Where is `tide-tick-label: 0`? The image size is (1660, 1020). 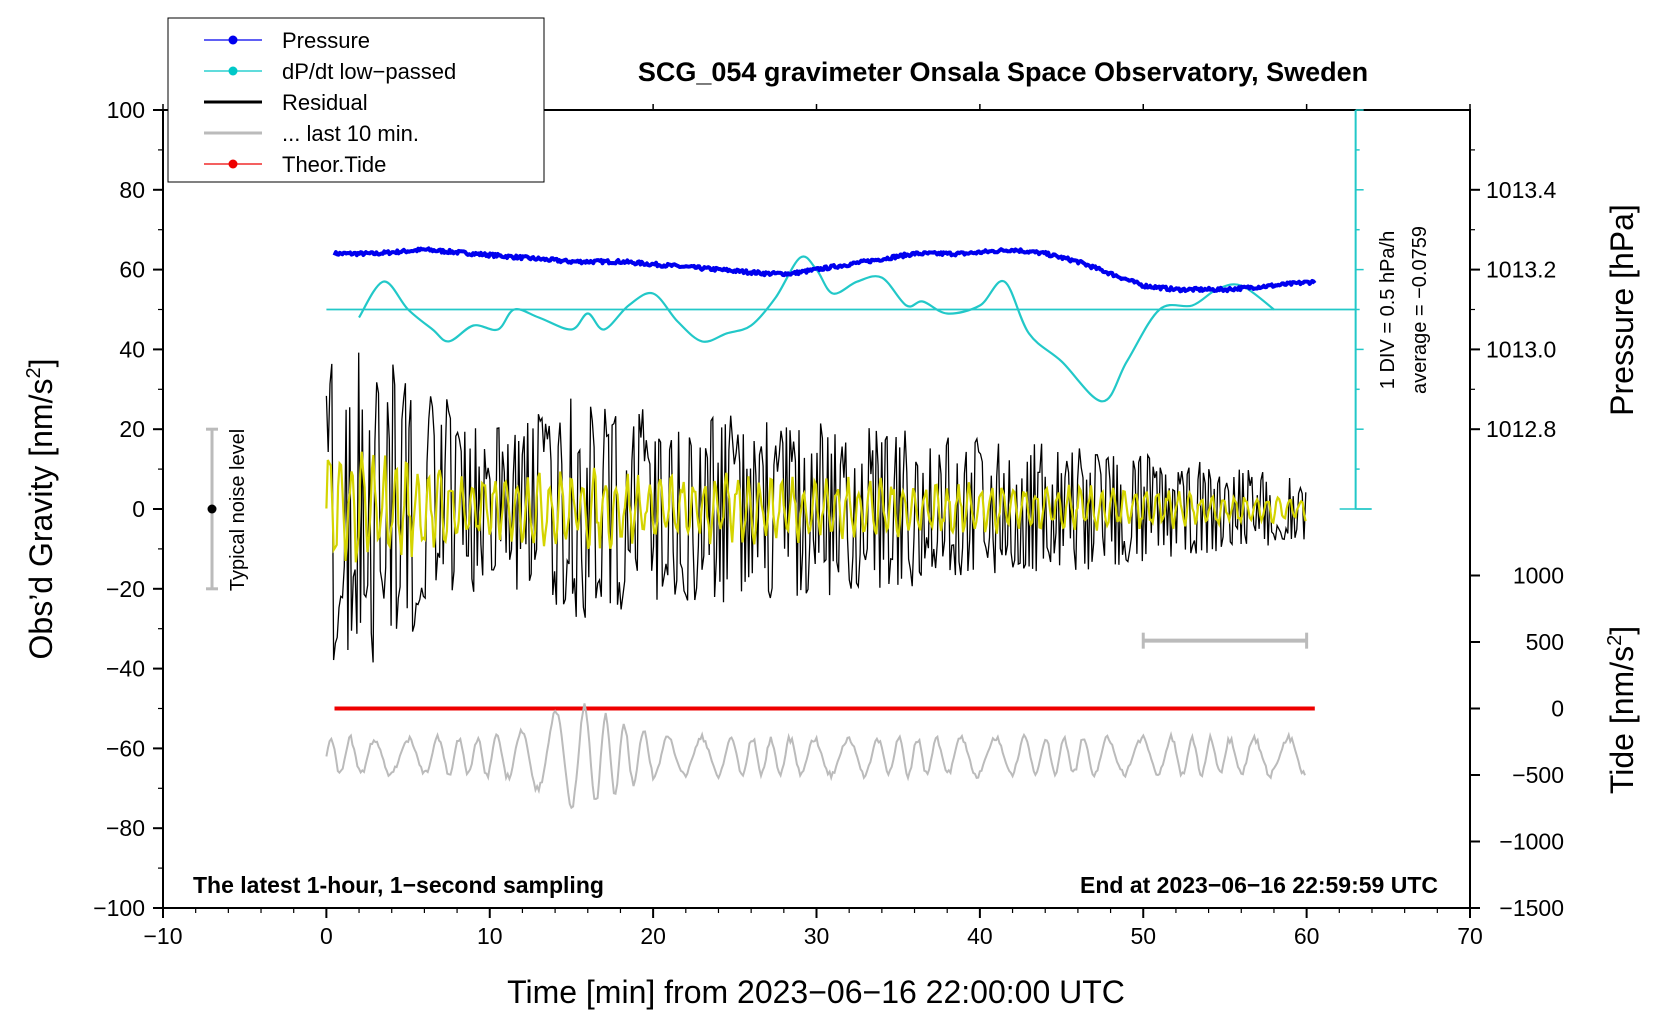 tide-tick-label: 0 is located at coordinates (1557, 709).